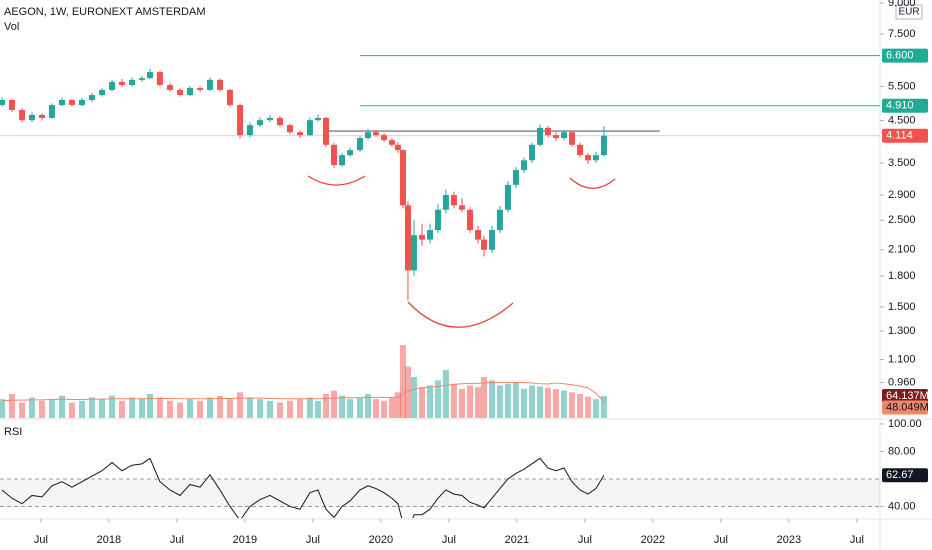 The height and width of the screenshot is (550, 932). What do you see at coordinates (653, 540) in the screenshot?
I see `x-tick-label: 2022` at bounding box center [653, 540].